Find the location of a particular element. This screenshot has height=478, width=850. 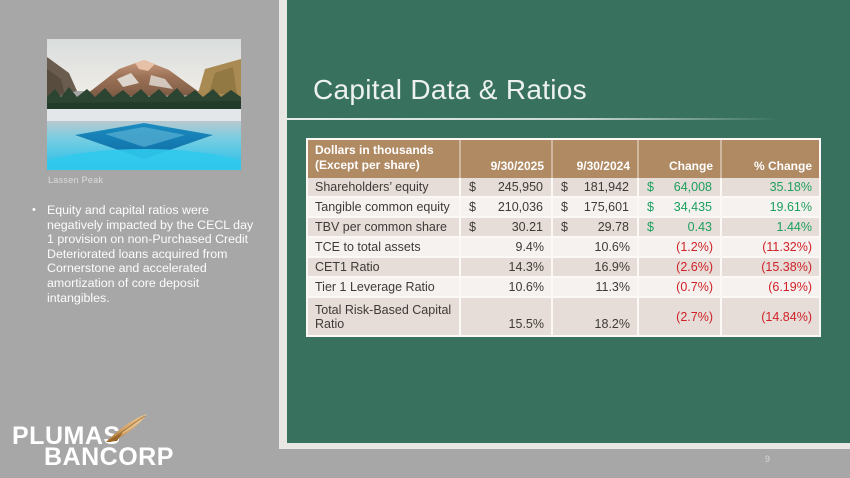

header-line1: Dollars in thousands is located at coordinates (374, 150).